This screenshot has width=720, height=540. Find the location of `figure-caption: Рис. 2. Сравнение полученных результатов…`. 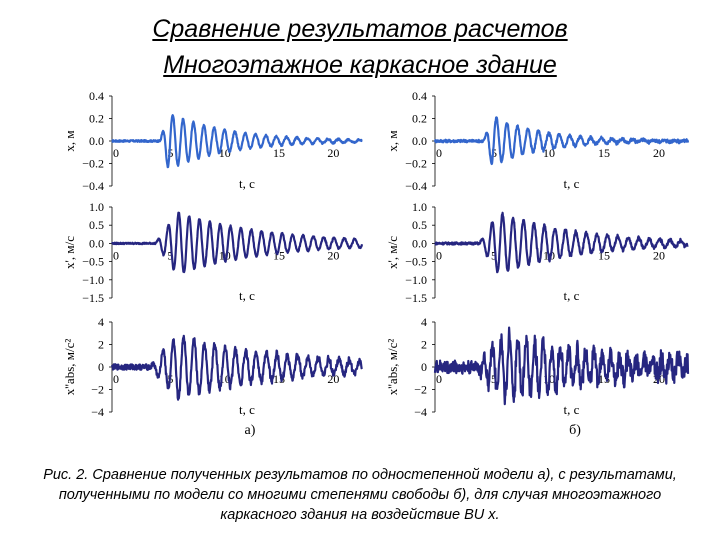

figure-caption: Рис. 2. Сравнение полученных результатов… is located at coordinates (360, 495).